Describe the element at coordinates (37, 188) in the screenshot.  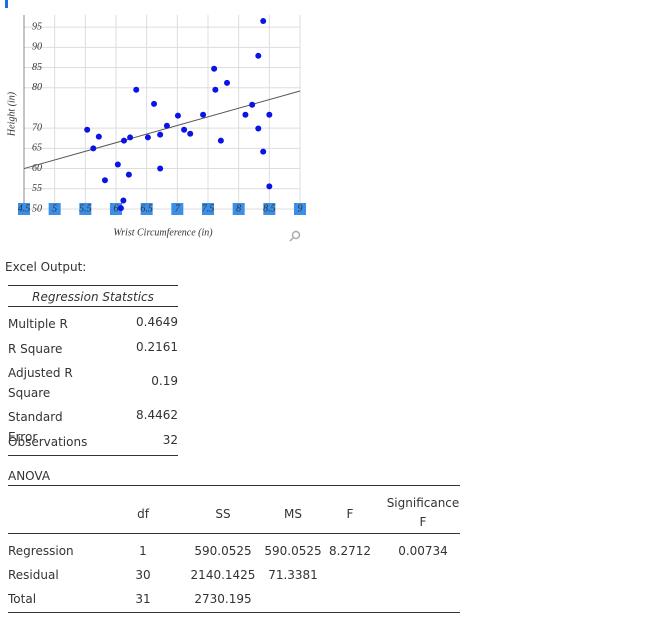
I see `y-tick-label: 55` at that location.